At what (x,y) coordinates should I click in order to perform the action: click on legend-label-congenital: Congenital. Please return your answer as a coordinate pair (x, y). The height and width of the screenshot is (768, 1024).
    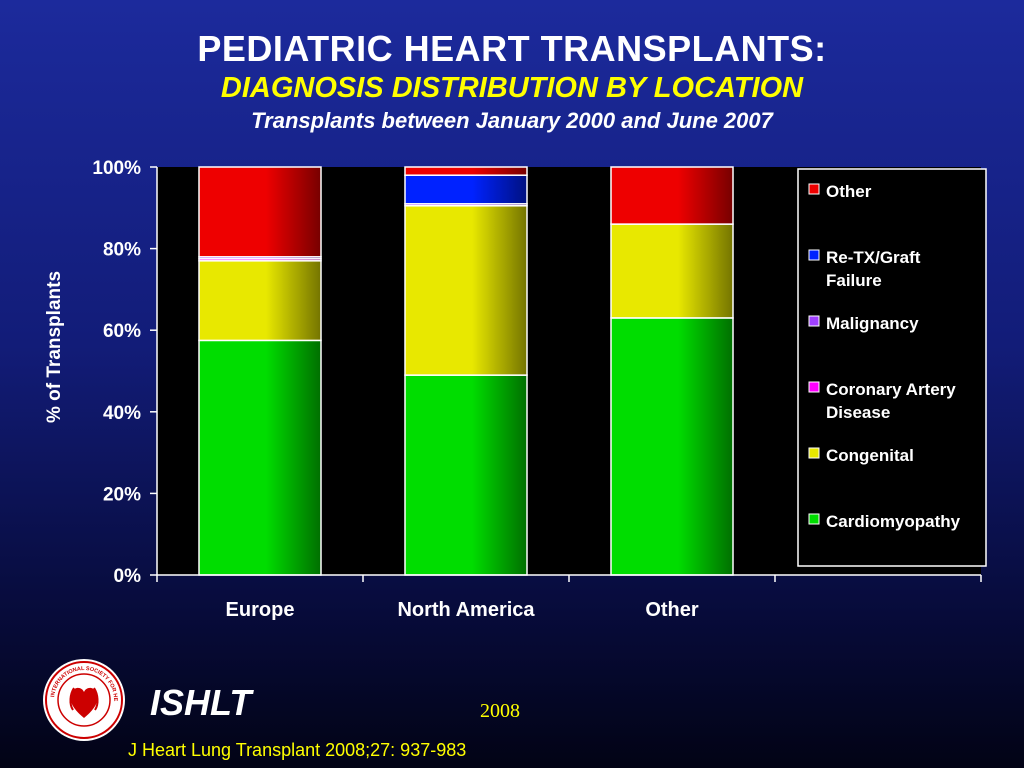
    Looking at the image, I should click on (870, 455).